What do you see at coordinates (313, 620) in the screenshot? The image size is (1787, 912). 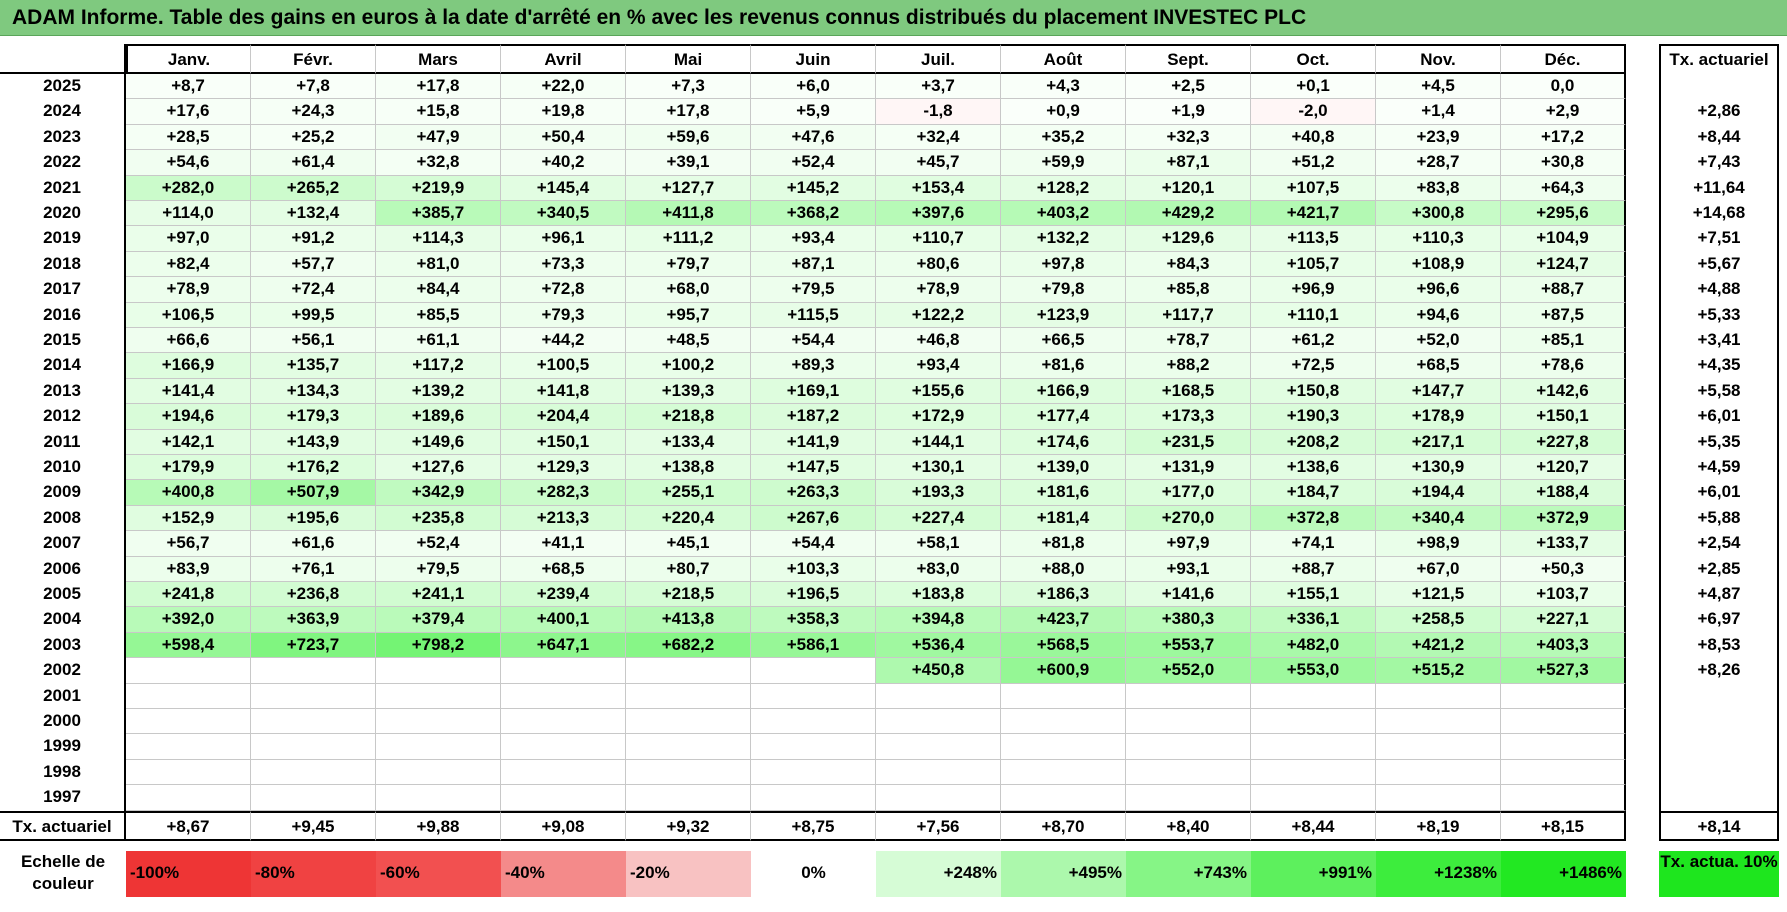 I see `table-cell: +363,9` at bounding box center [313, 620].